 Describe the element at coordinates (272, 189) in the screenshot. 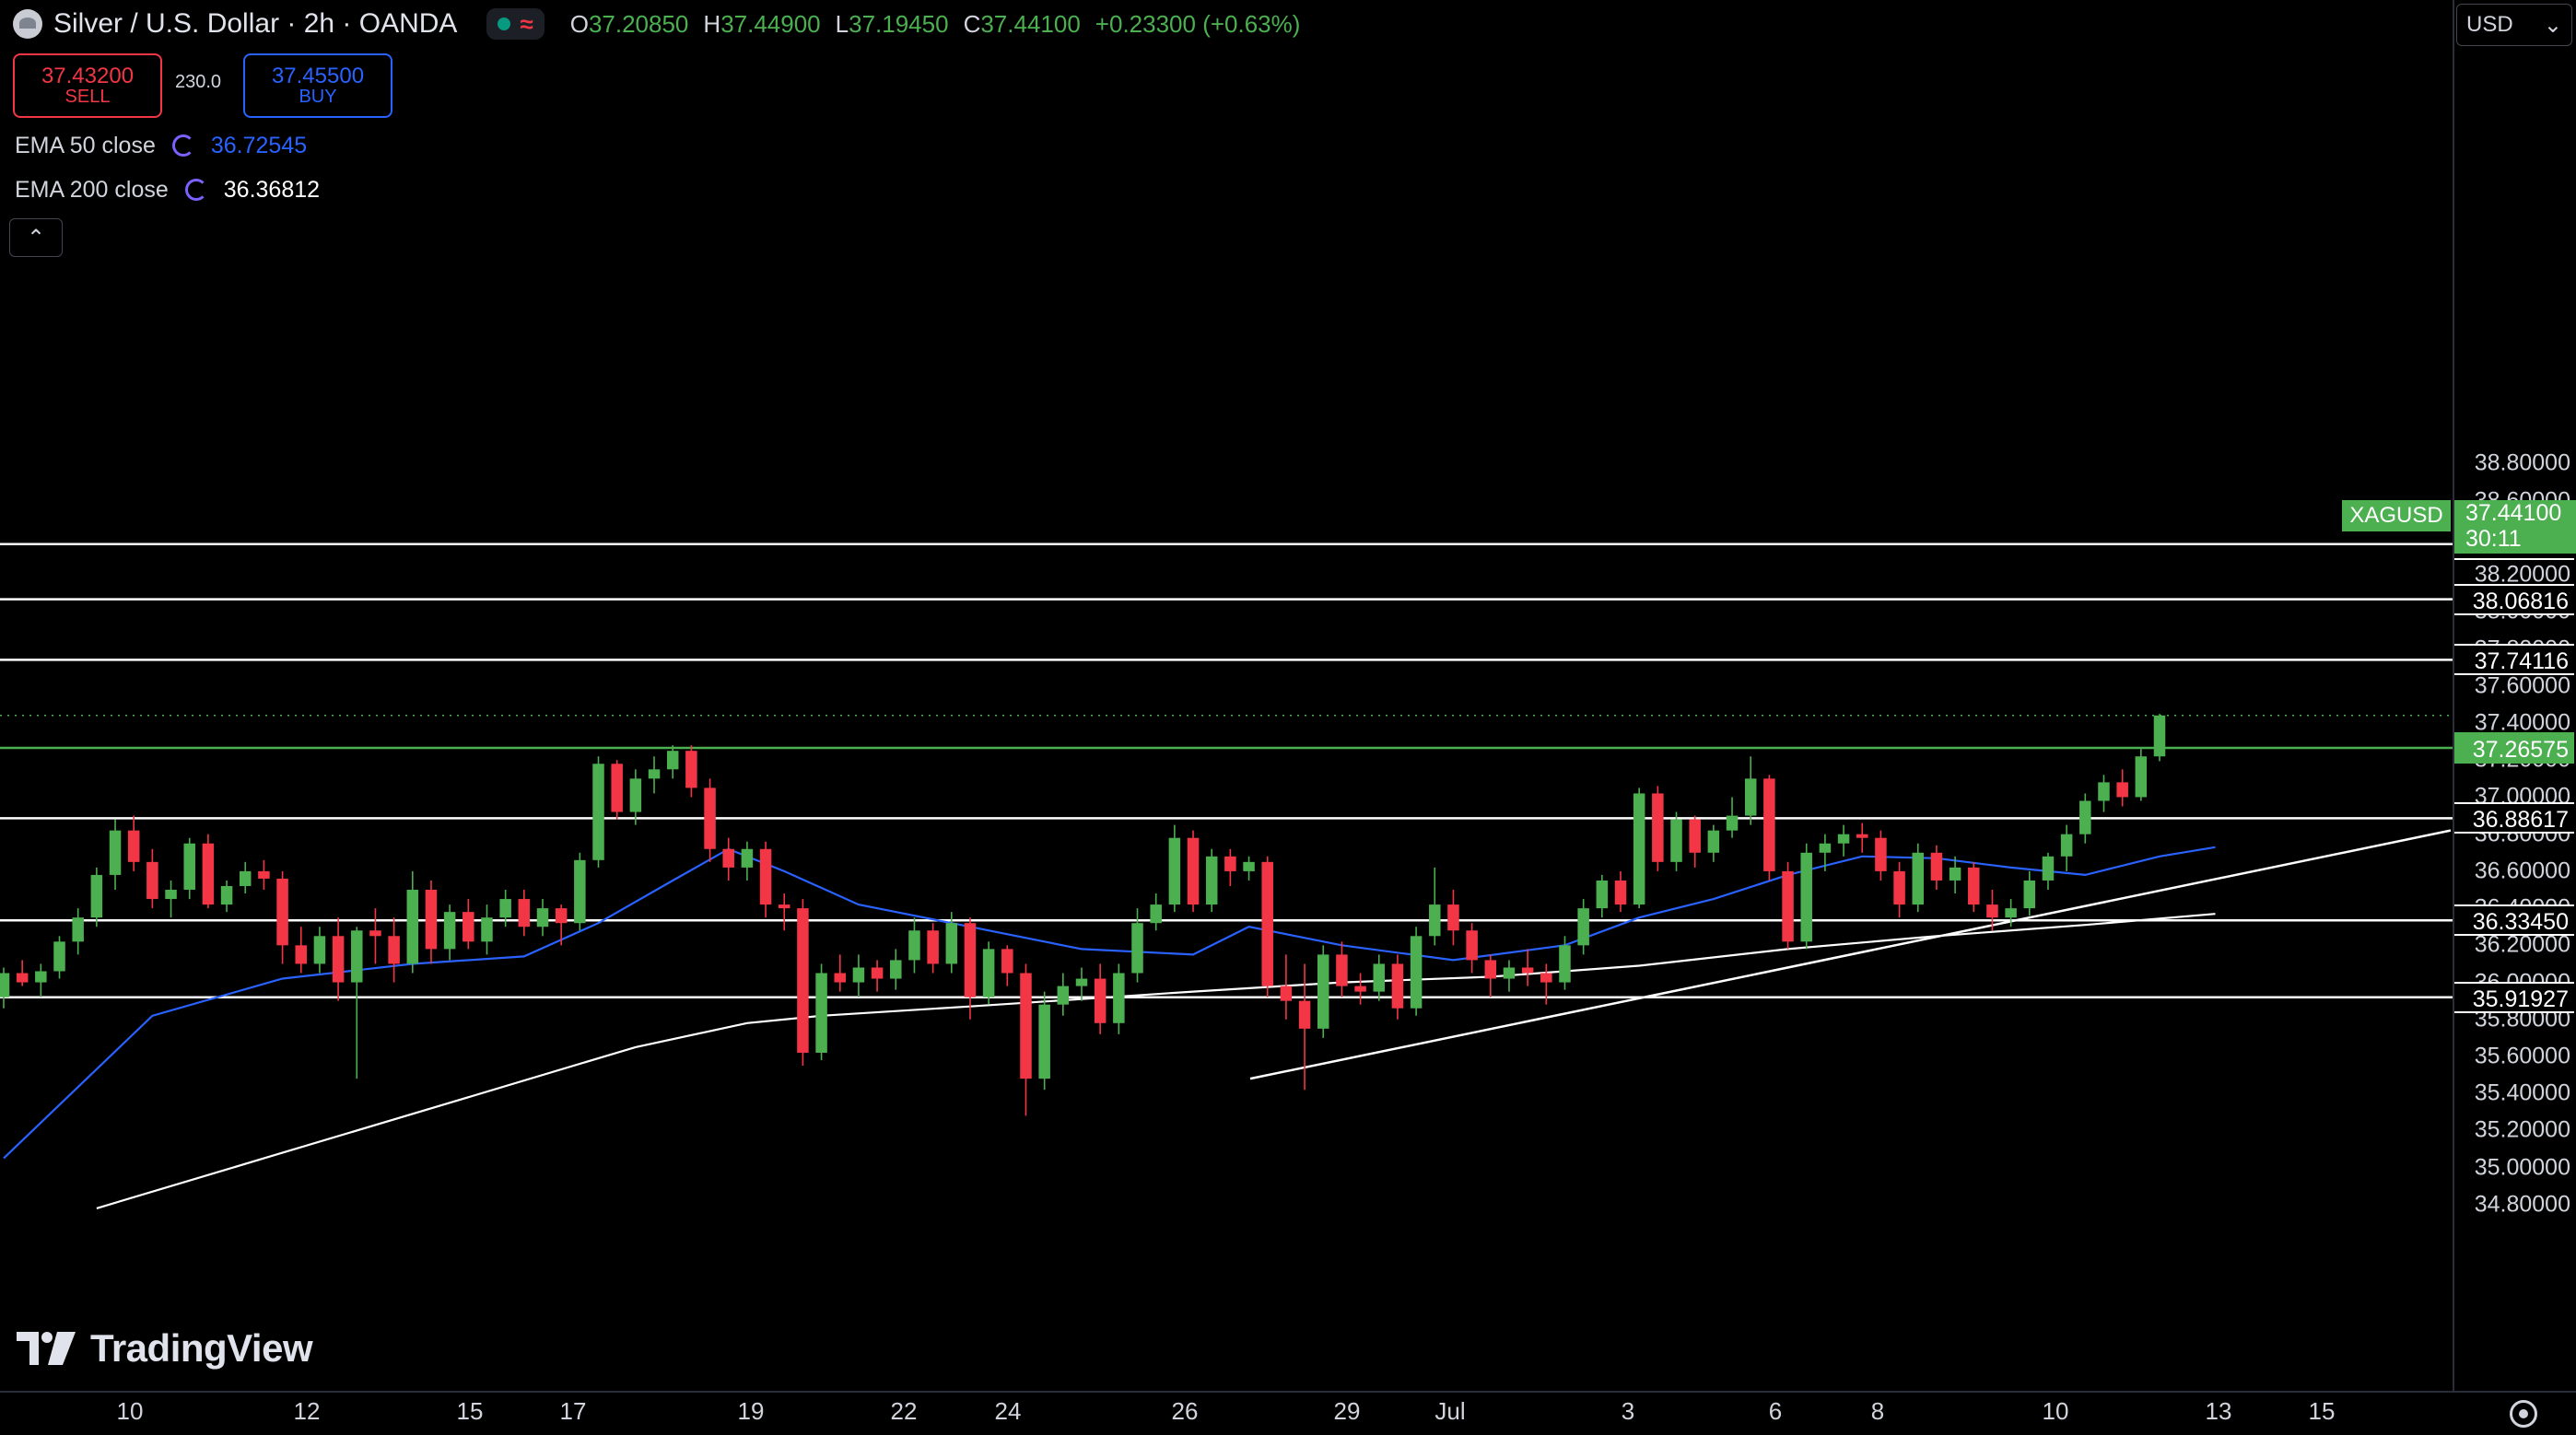

I see `indicator-value: 36.36812` at that location.